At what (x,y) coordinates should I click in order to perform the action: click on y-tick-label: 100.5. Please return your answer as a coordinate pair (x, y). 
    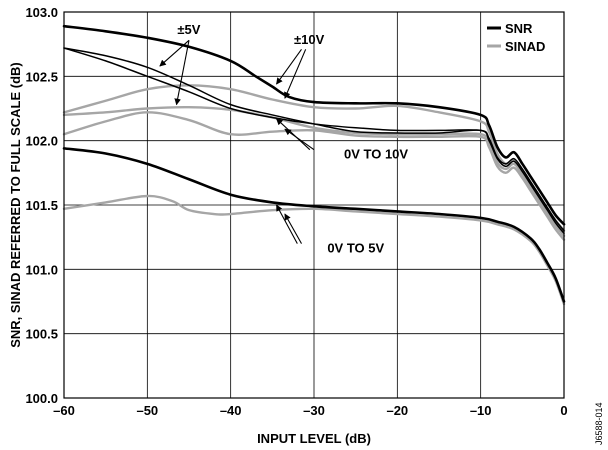
    Looking at the image, I should click on (41, 334).